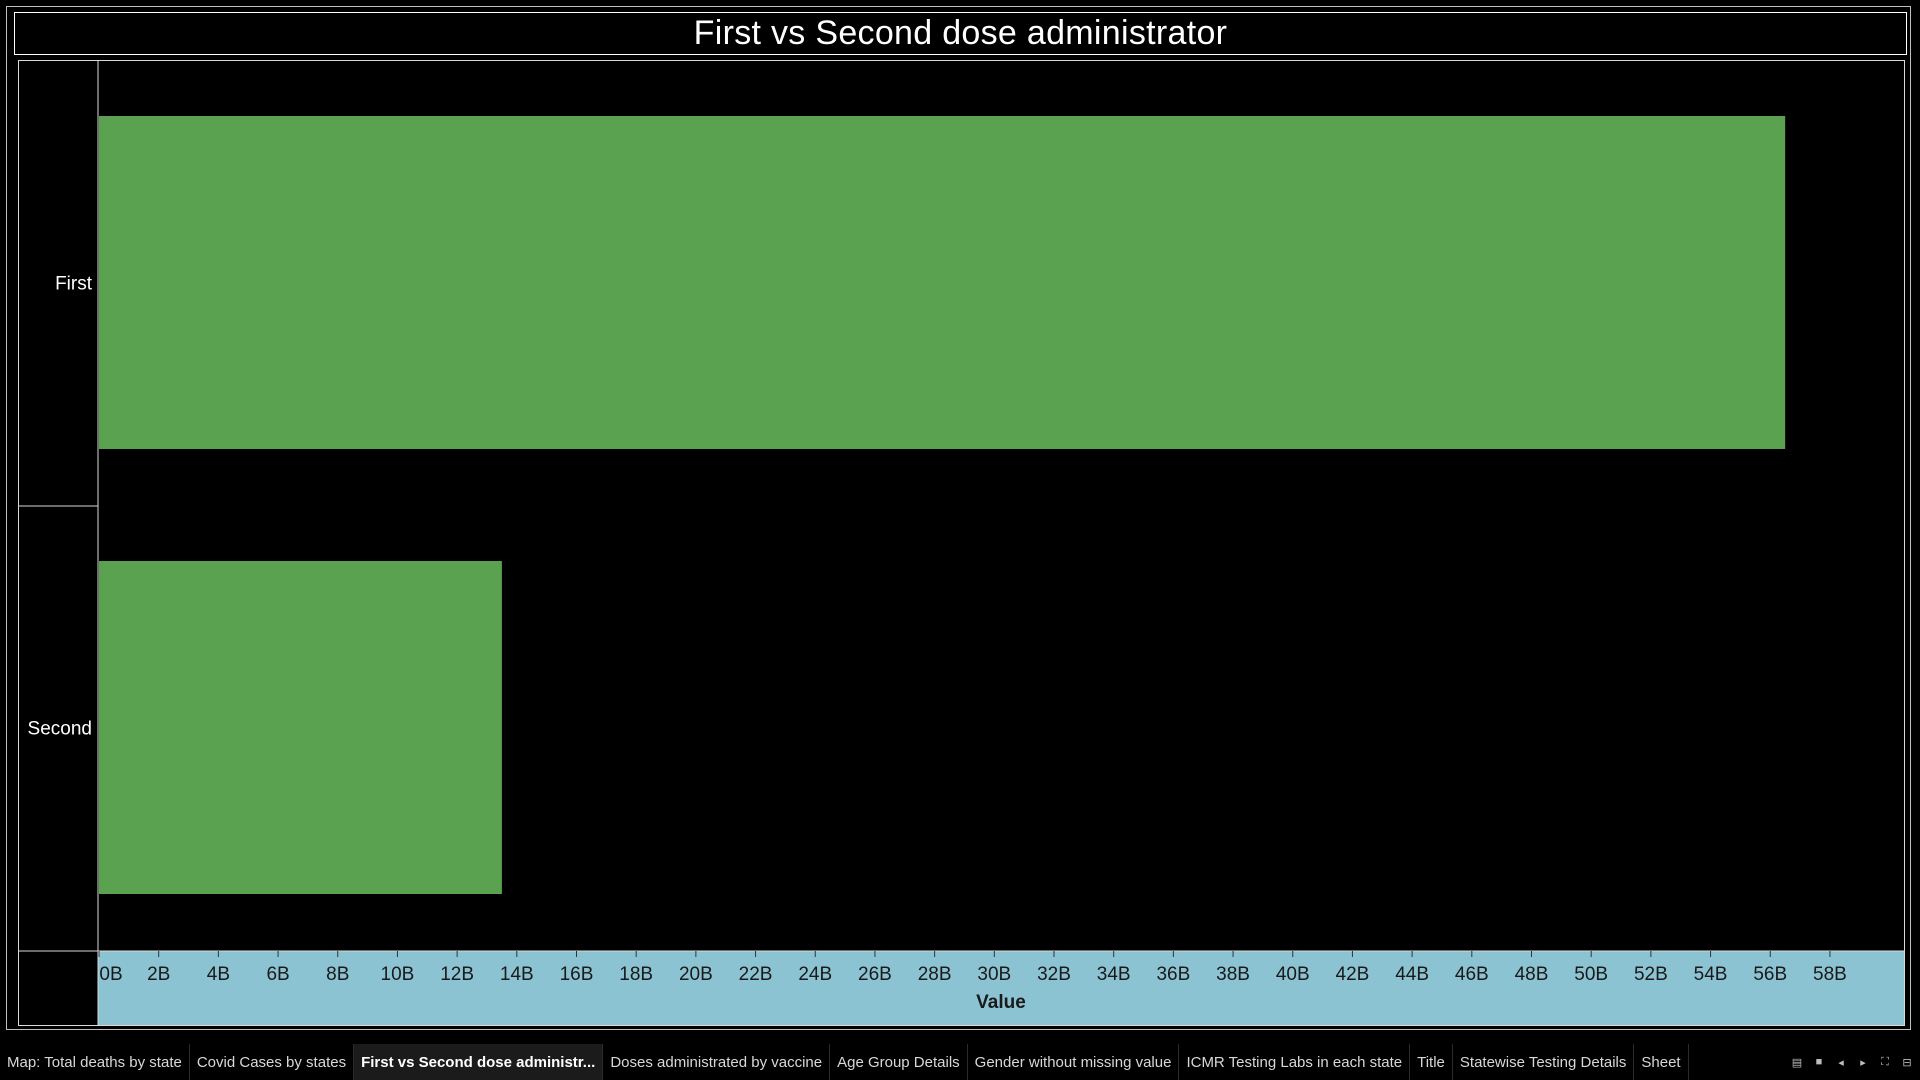 The width and height of the screenshot is (1920, 1080). What do you see at coordinates (1054, 974) in the screenshot?
I see `x-tick-label: 32B` at bounding box center [1054, 974].